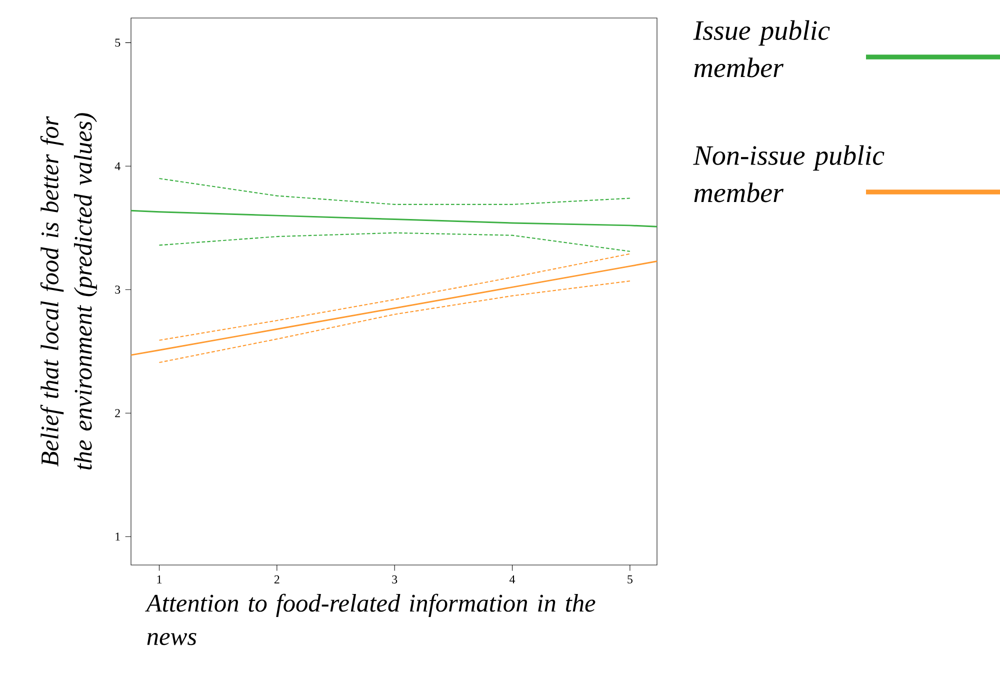 The height and width of the screenshot is (675, 1000). I want to click on x-tick-label: 4, so click(512, 579).